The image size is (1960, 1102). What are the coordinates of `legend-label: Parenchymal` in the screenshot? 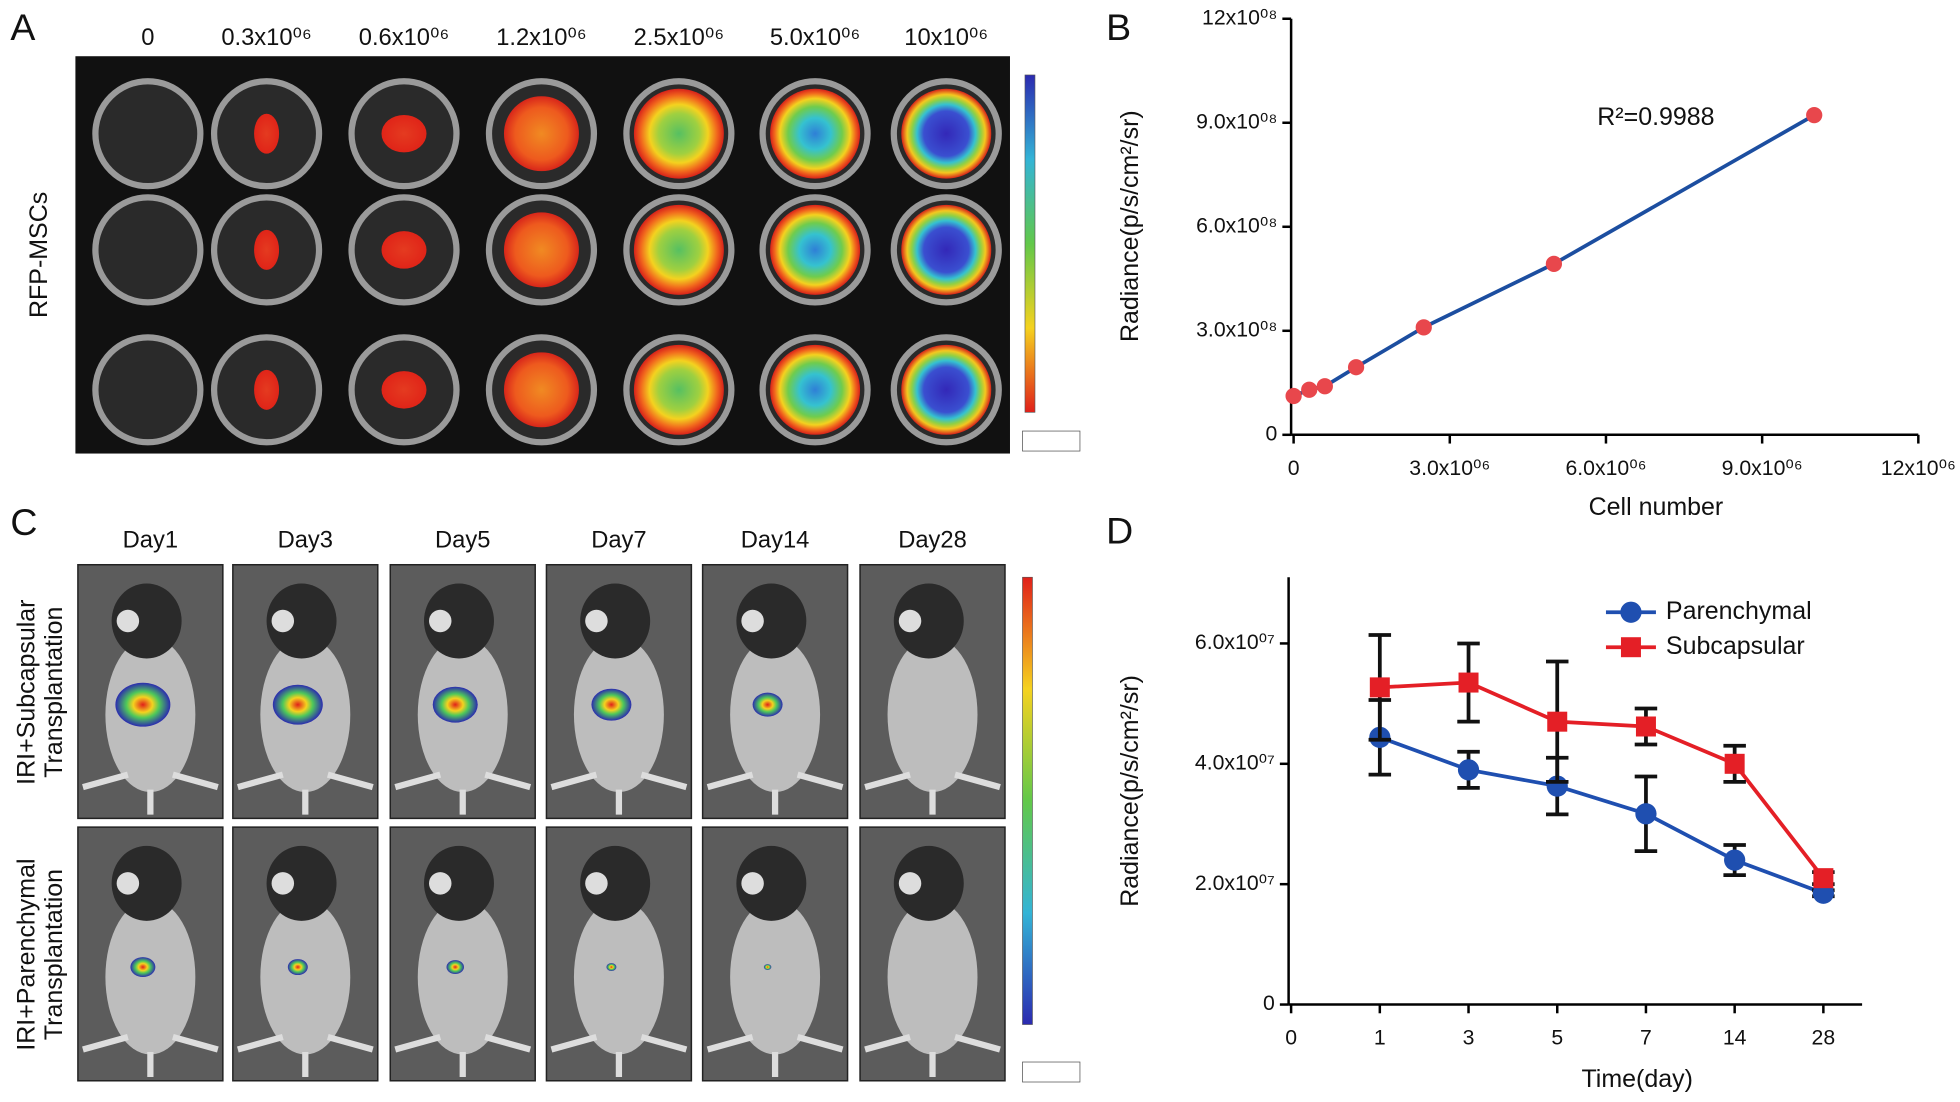 It's located at (1739, 611).